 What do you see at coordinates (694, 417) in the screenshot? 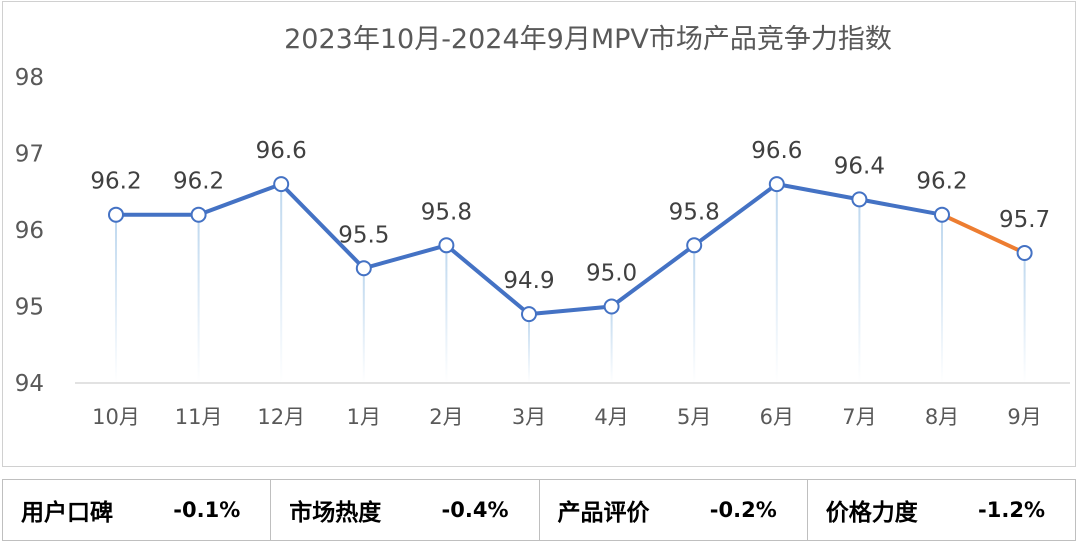
I see `x-tick-label: 5月` at bounding box center [694, 417].